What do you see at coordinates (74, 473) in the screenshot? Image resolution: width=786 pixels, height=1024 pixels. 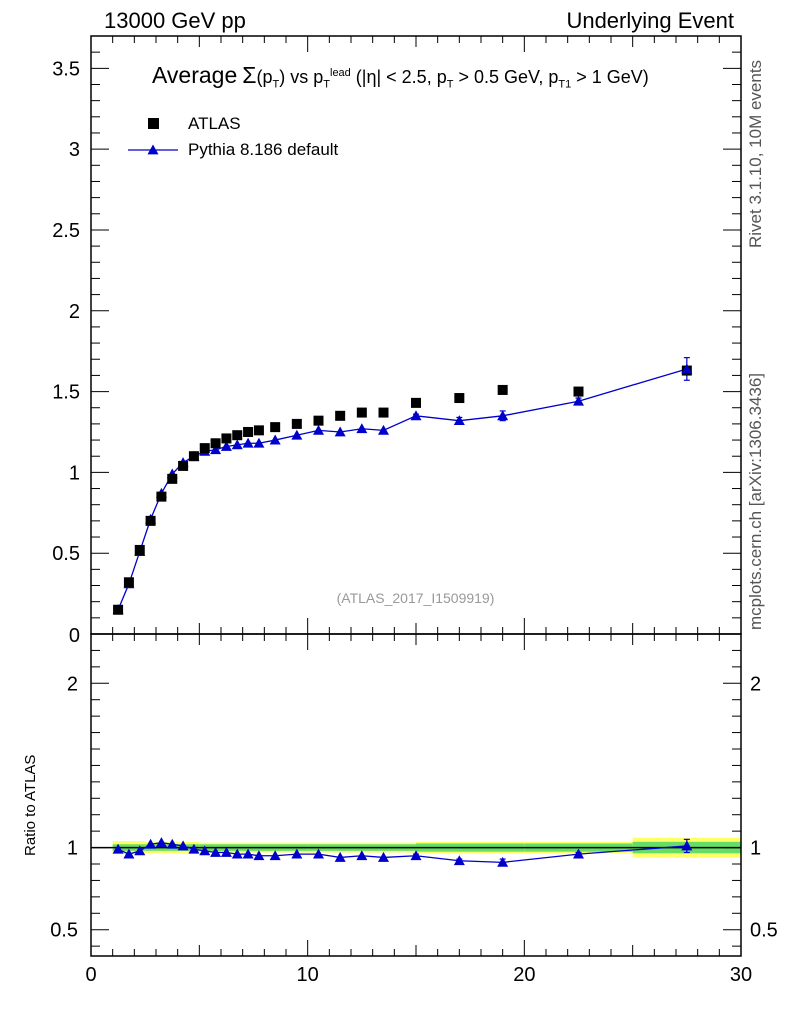 I see `main-y-tick-label: 1` at bounding box center [74, 473].